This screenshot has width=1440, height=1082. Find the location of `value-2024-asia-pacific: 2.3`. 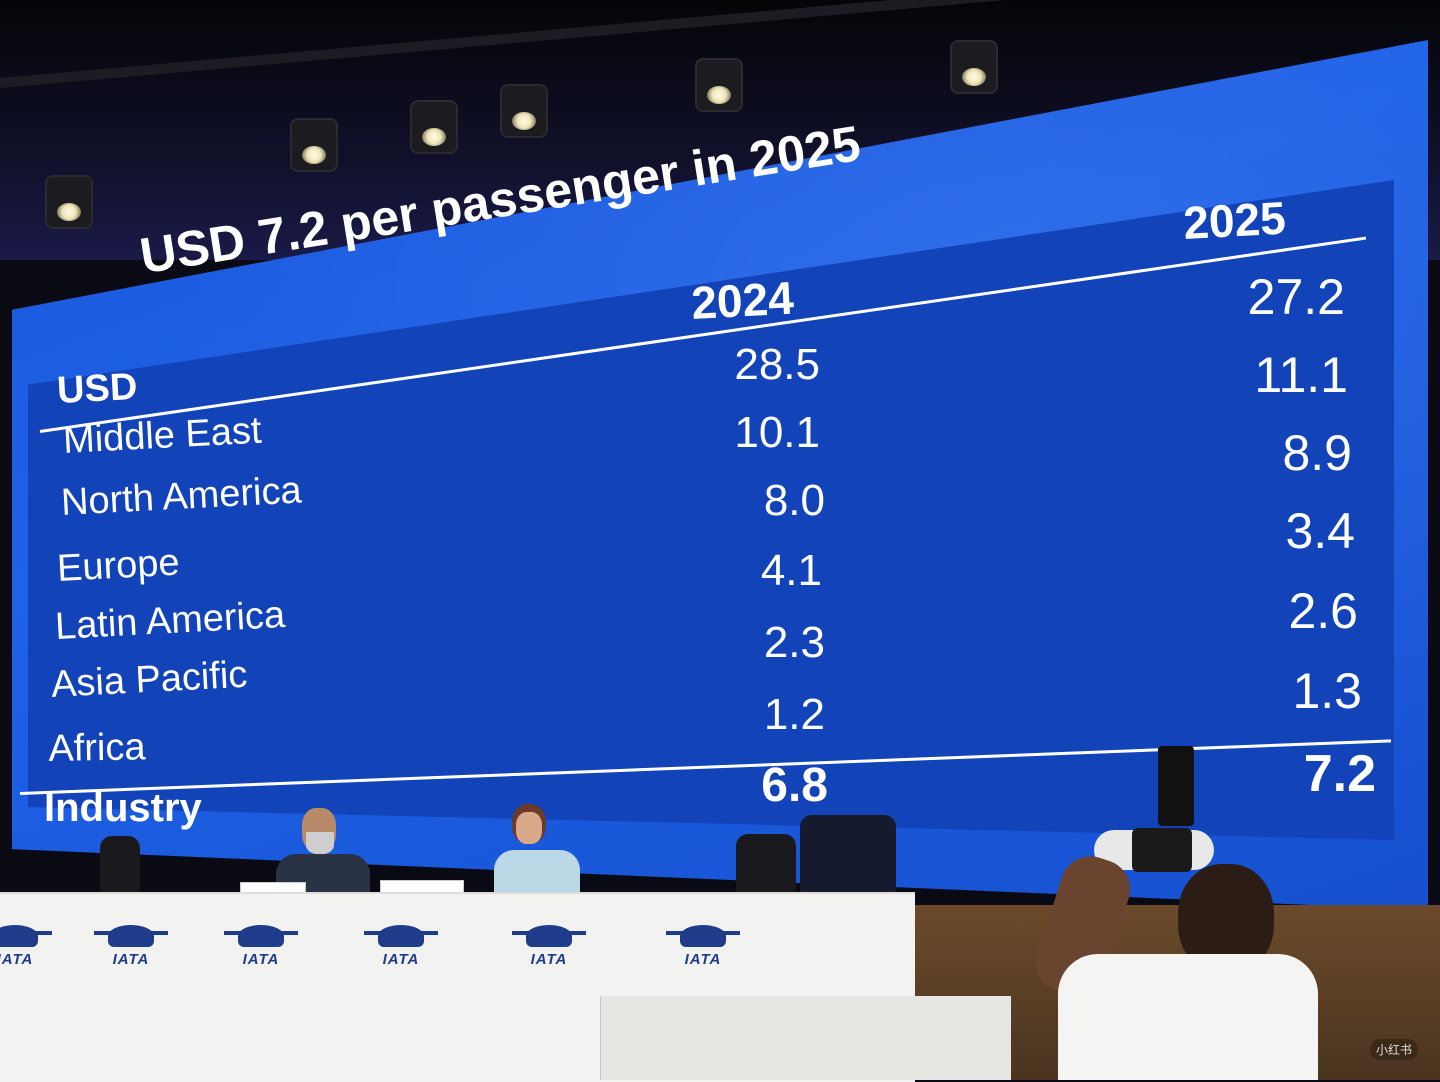

value-2024-asia-pacific: 2.3 is located at coordinates (794, 642).